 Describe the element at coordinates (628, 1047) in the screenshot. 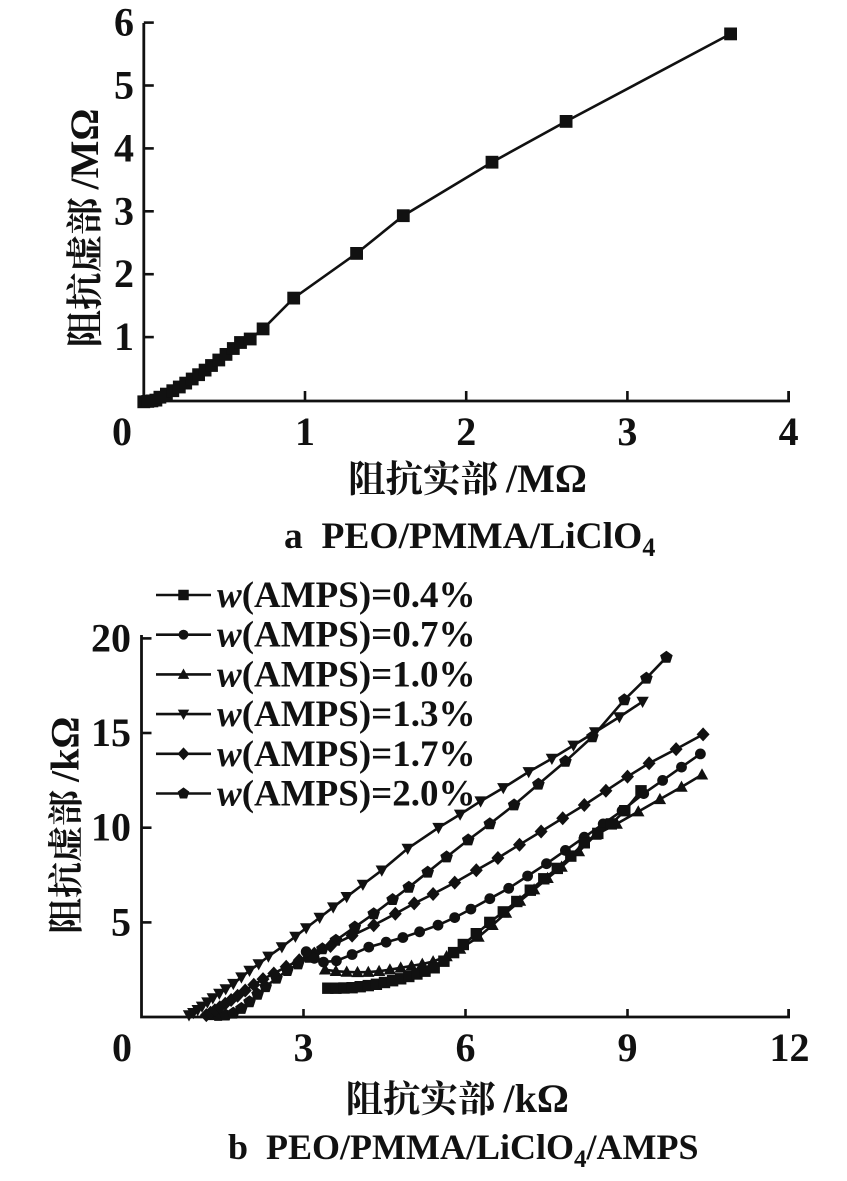

I see `svg-text: 9` at that location.